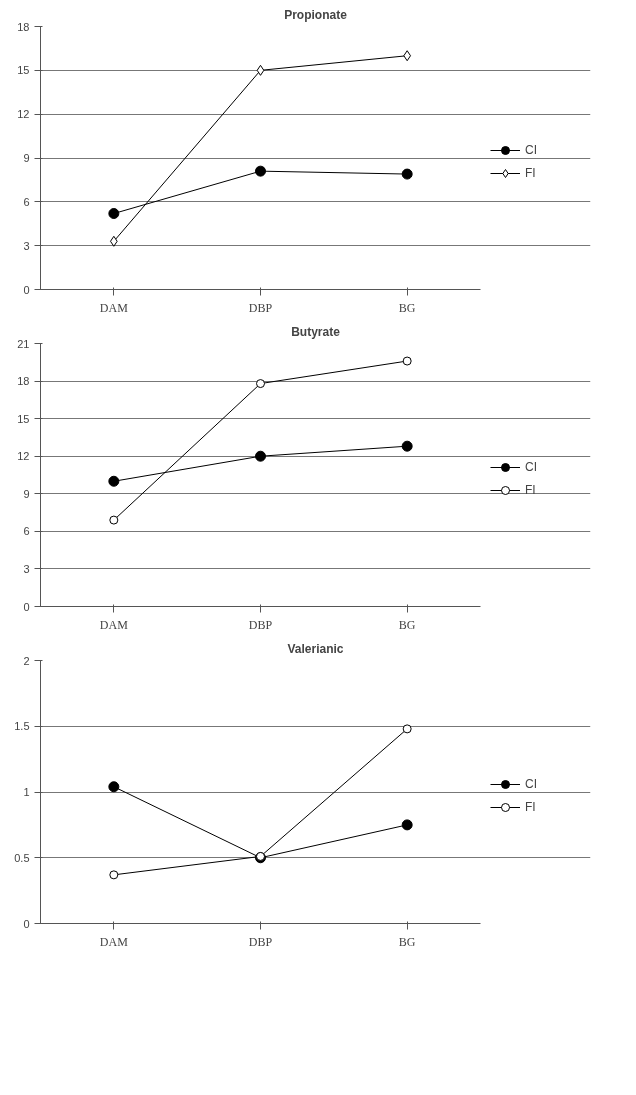 The width and height of the screenshot is (636, 1095). Describe the element at coordinates (315, 648) in the screenshot. I see `chart-title: Valerianic` at that location.